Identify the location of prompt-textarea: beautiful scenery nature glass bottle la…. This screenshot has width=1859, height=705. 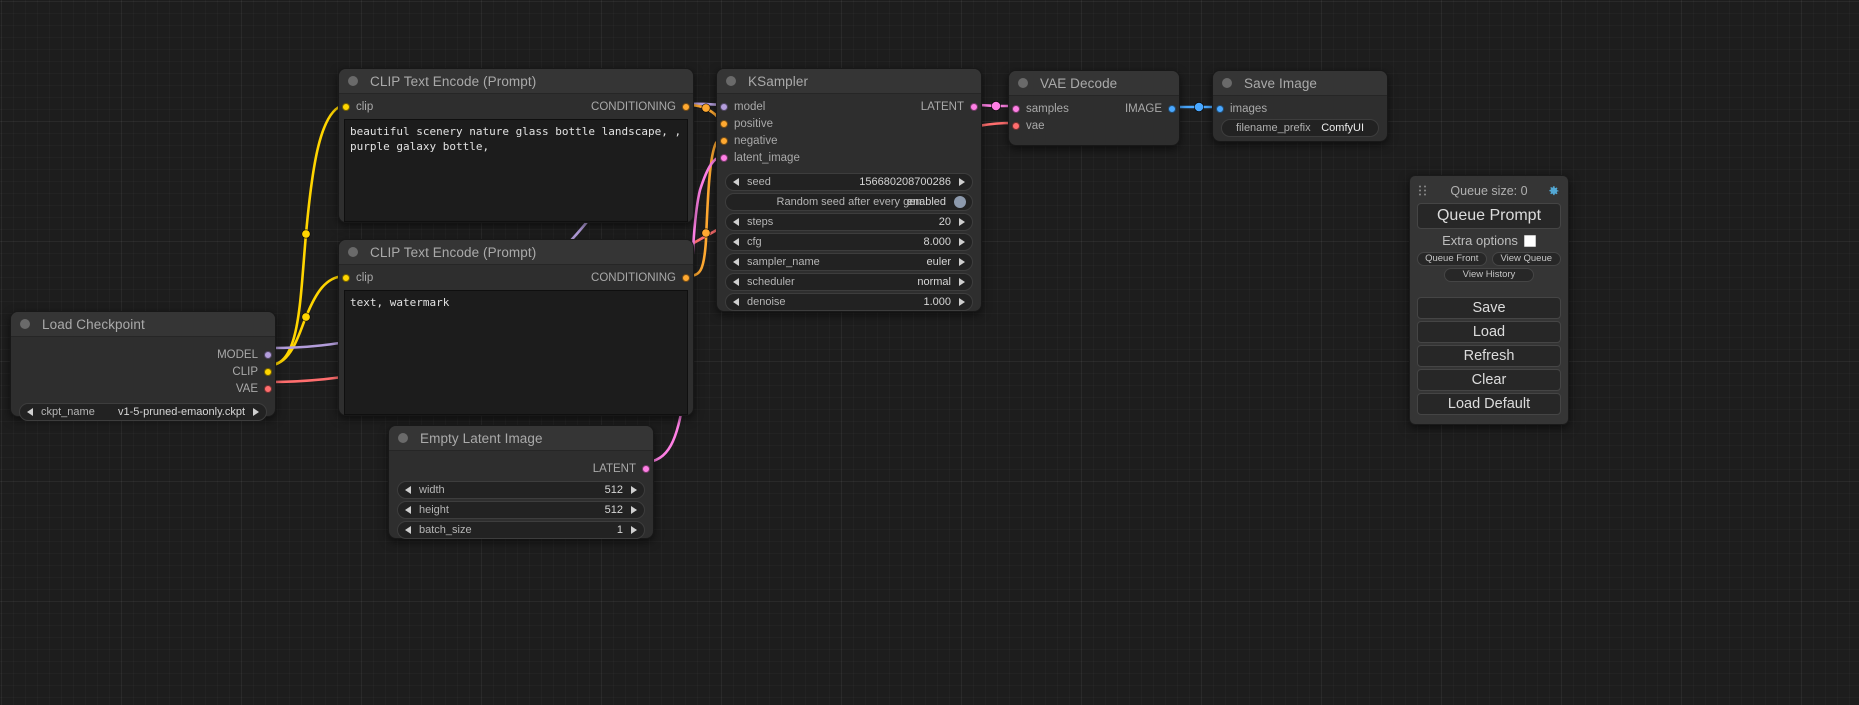
(516, 170).